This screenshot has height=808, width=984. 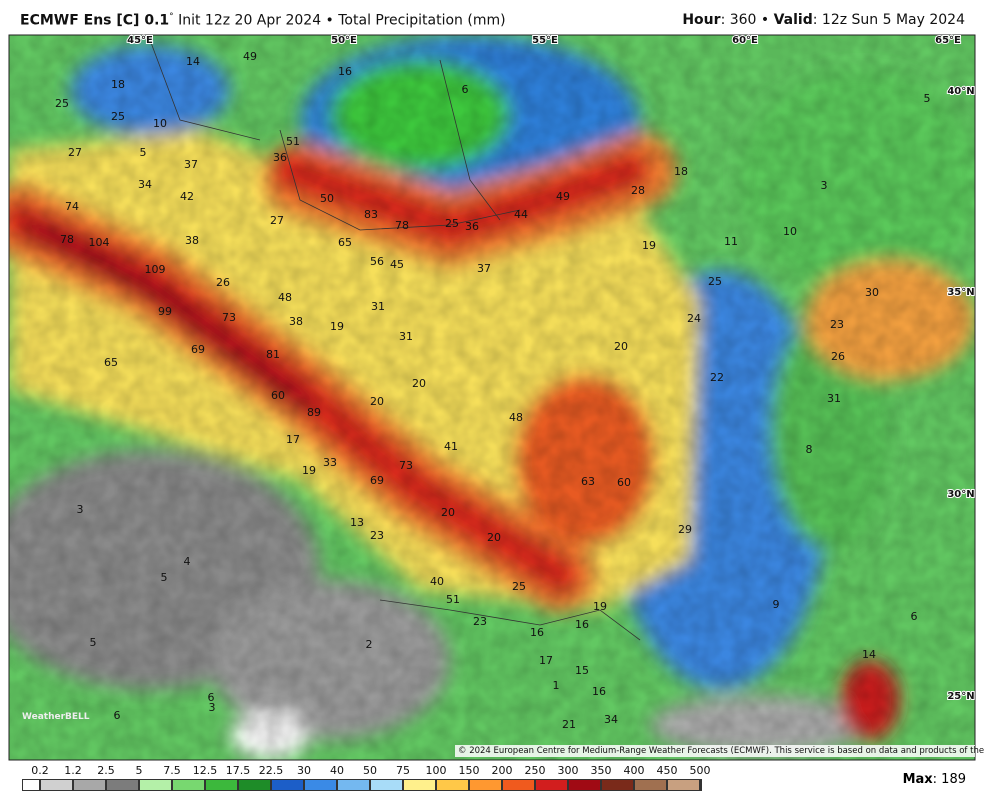 I want to click on legend-value: 40, so click(x=337, y=770).